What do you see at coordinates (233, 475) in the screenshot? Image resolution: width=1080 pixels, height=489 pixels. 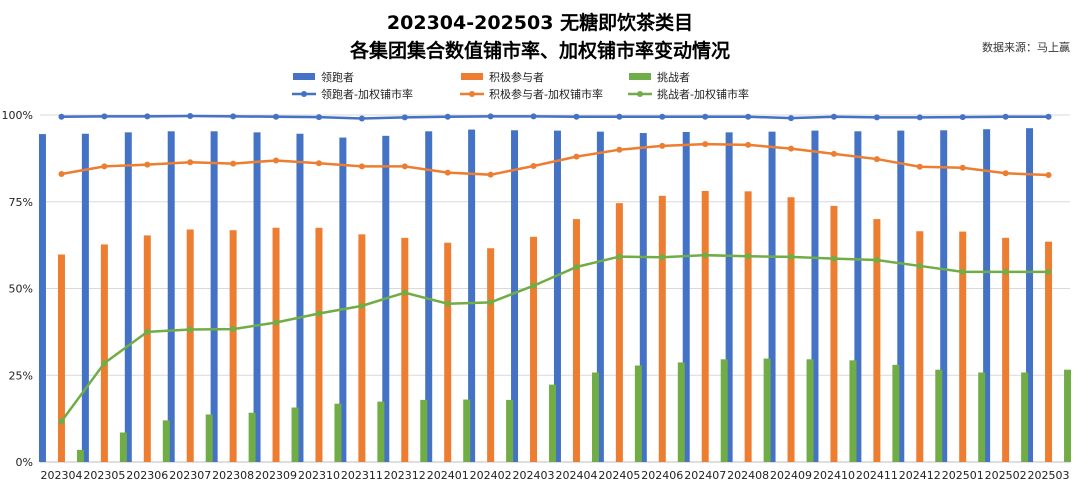 I see `x-tick-label: 202308` at bounding box center [233, 475].